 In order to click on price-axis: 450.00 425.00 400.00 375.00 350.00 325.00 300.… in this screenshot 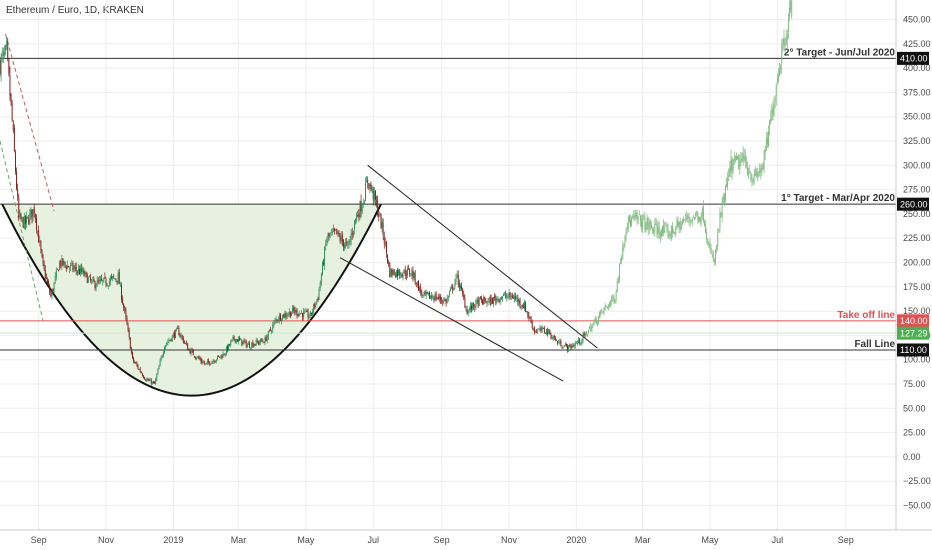, I will do `click(913, 275)`.